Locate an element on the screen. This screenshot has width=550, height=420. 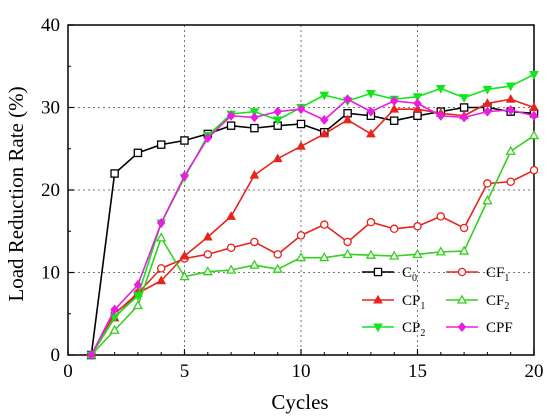
legend-entry-cp1: CP1 is located at coordinates (393, 302).